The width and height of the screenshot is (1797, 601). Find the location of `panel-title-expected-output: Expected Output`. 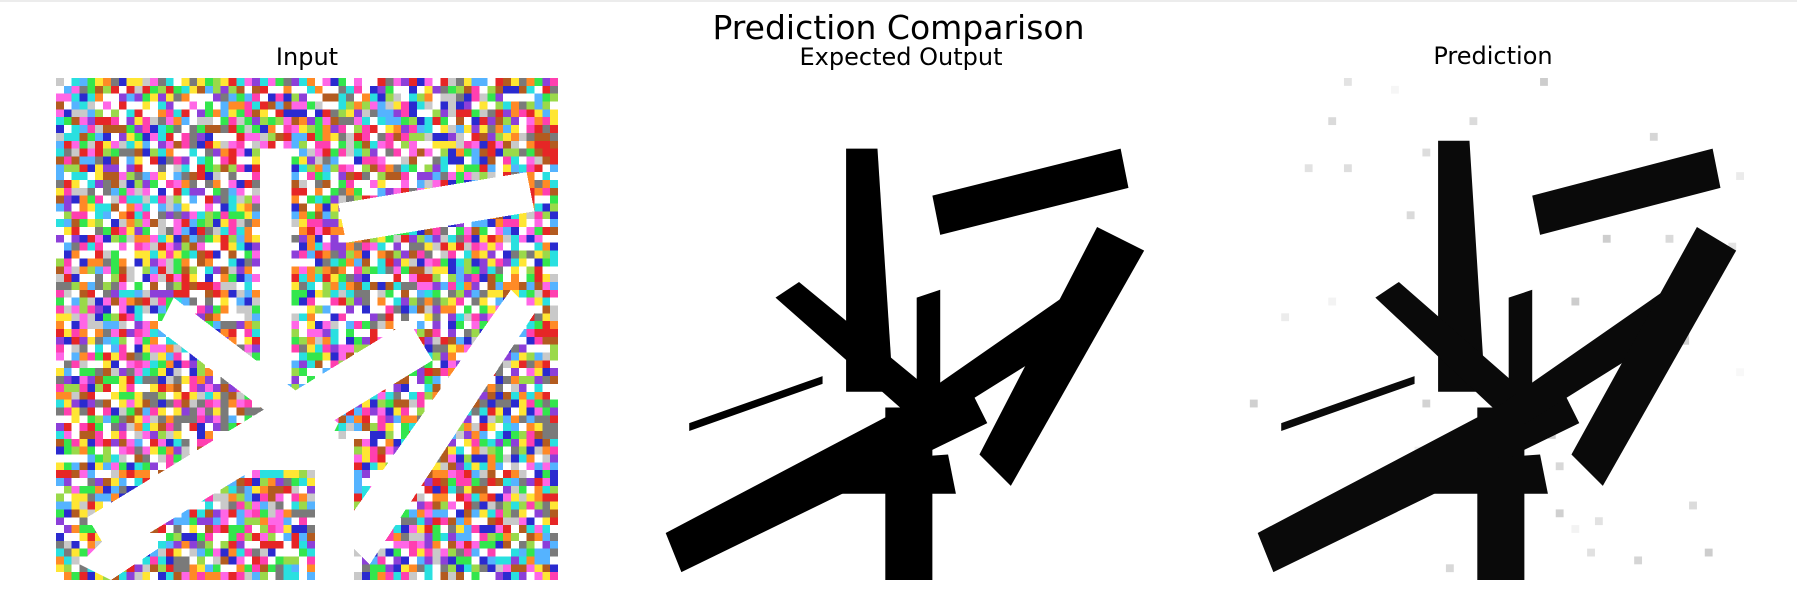

panel-title-expected-output: Expected Output is located at coordinates (901, 57).